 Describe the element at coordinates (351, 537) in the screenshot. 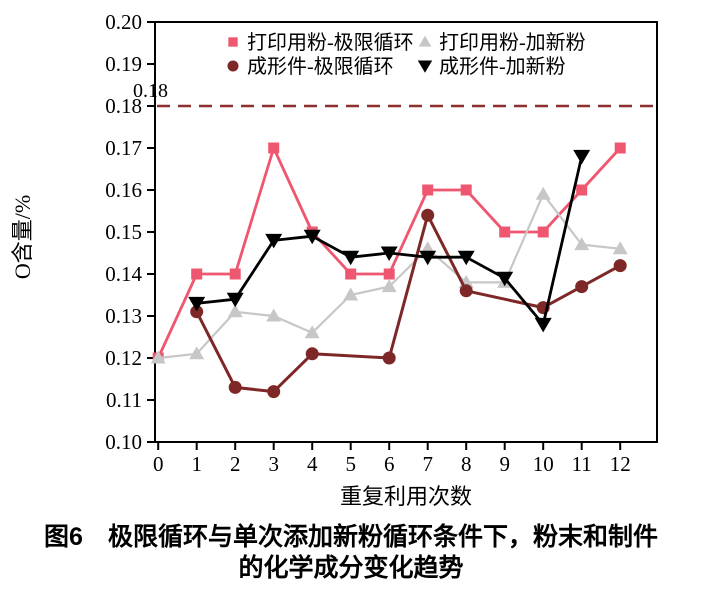

I see `caption-line-1: 图6 极限循环与单次添加新粉循环条件下，粉末和制件` at that location.